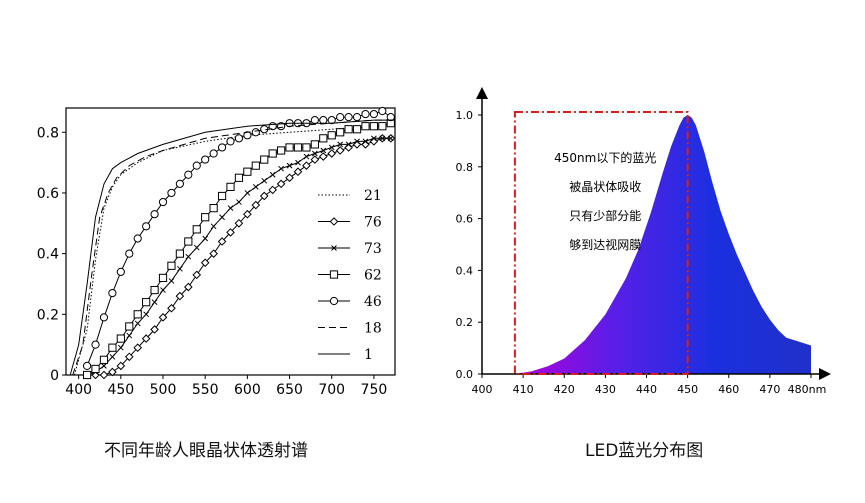 Image resolution: width=865 pixels, height=503 pixels. Describe the element at coordinates (465, 374) in the screenshot. I see `y-tick-label: 0.0` at that location.